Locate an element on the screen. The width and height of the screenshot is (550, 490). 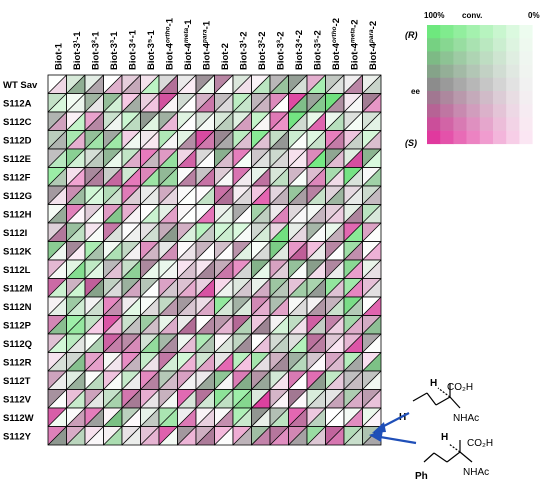
column-header: Biot-3²-2 is located at coordinates (262, 50).